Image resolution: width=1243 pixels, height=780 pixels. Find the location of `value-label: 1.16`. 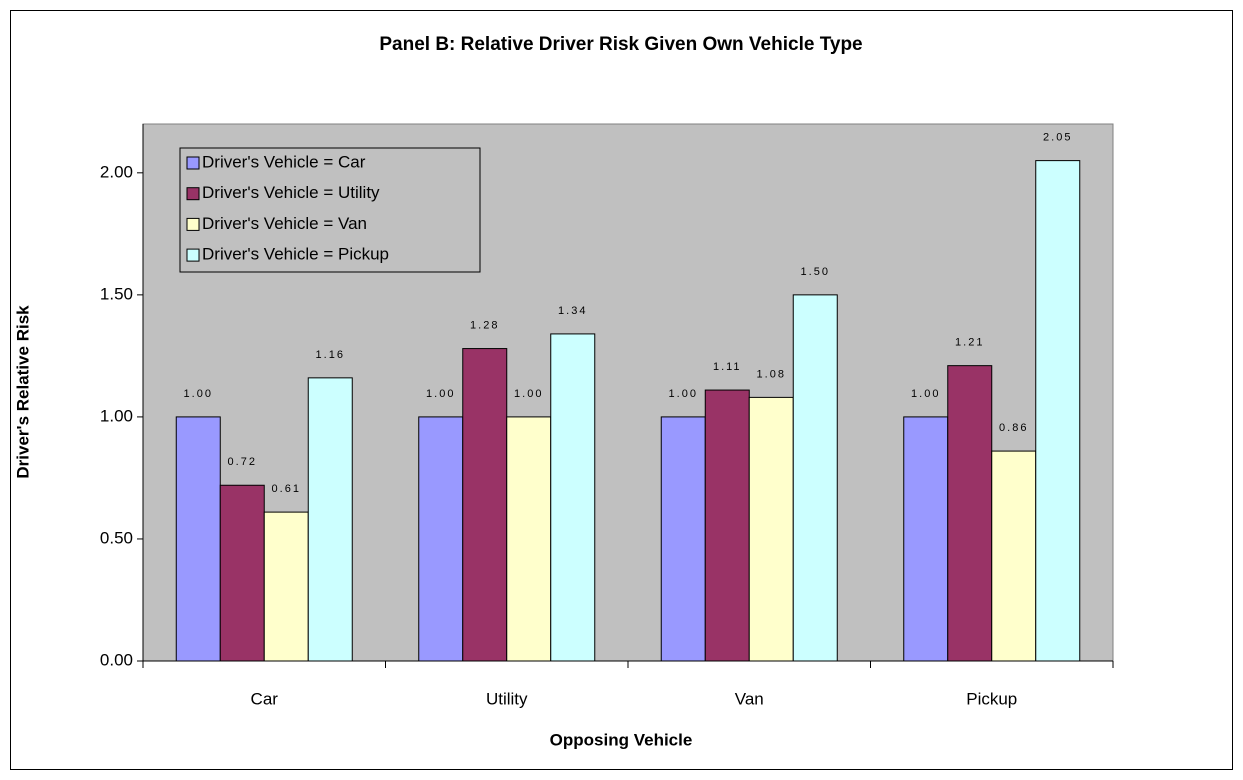

value-label: 1.16 is located at coordinates (330, 355).